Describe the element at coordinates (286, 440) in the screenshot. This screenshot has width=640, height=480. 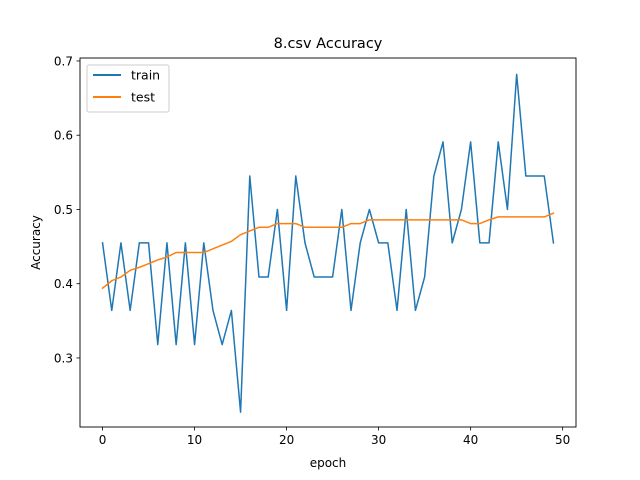
I see `x-tick-label: 20` at that location.